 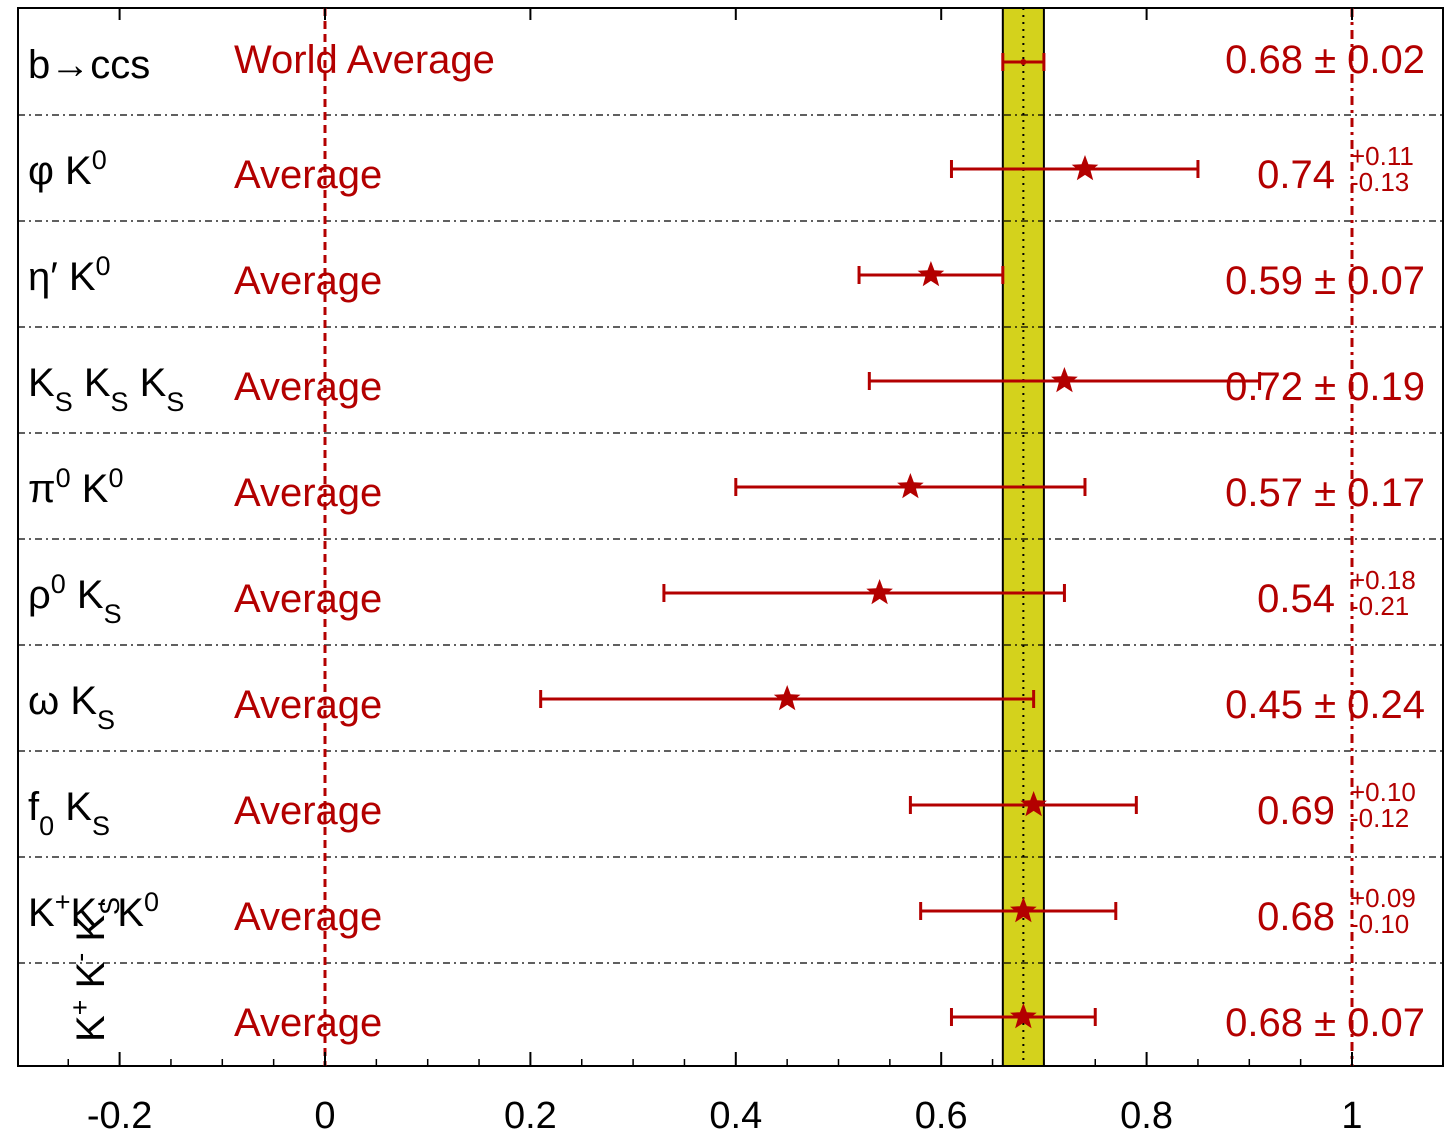 What do you see at coordinates (1325, 1023) in the screenshot?
I see `value-text: 0.68 ± 0.07` at bounding box center [1325, 1023].